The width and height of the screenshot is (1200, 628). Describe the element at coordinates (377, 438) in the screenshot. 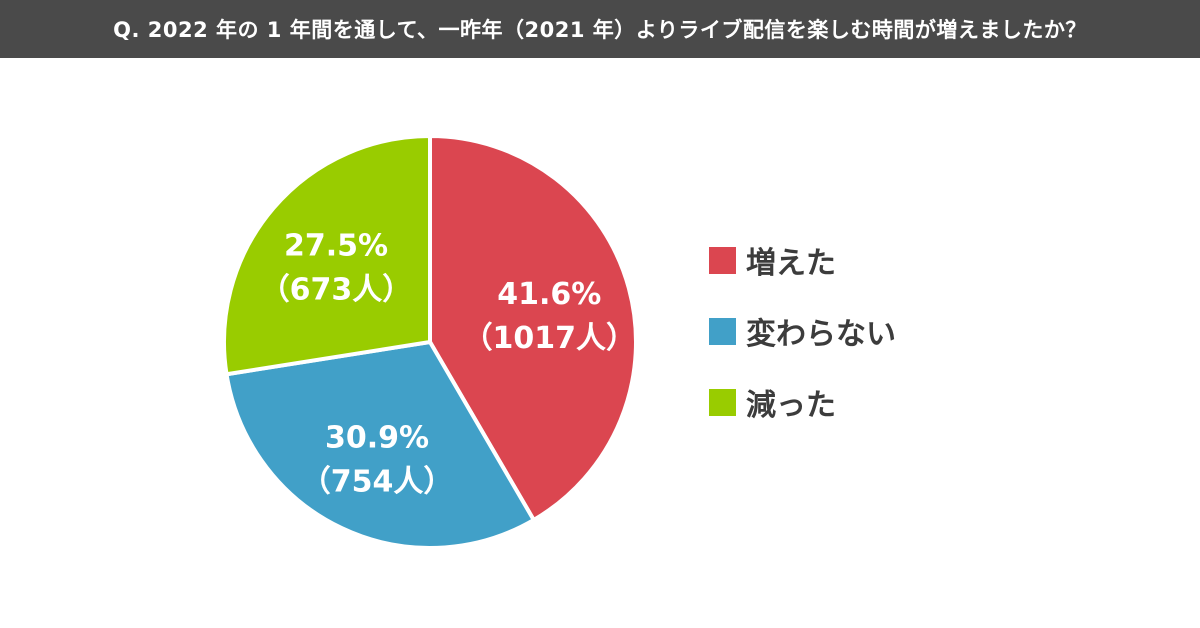

I see `slice-percent-label-unchanged: 30.9%` at that location.